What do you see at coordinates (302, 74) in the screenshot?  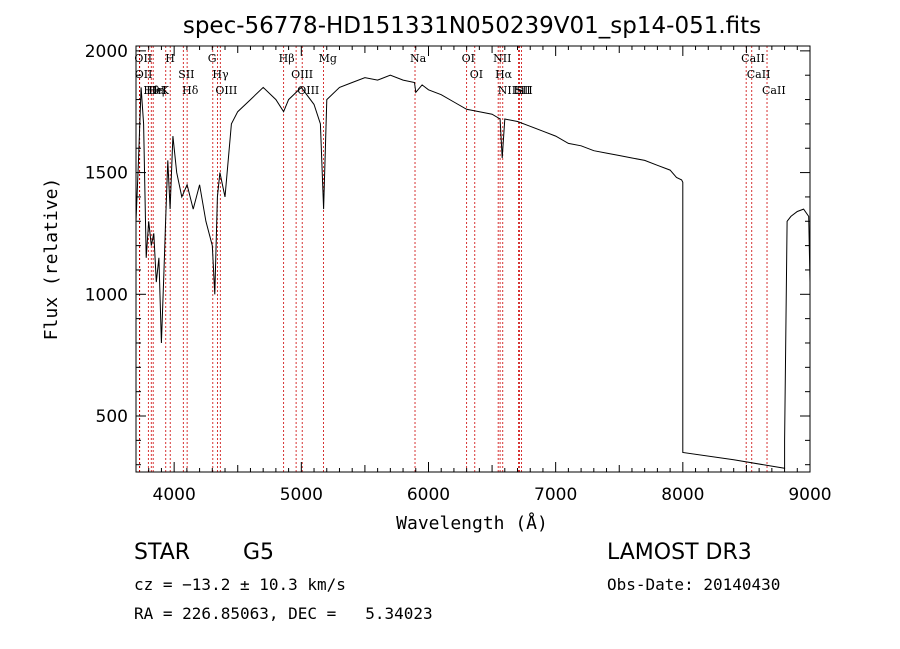 I see `spectral-line-label-13: OIII` at bounding box center [302, 74].